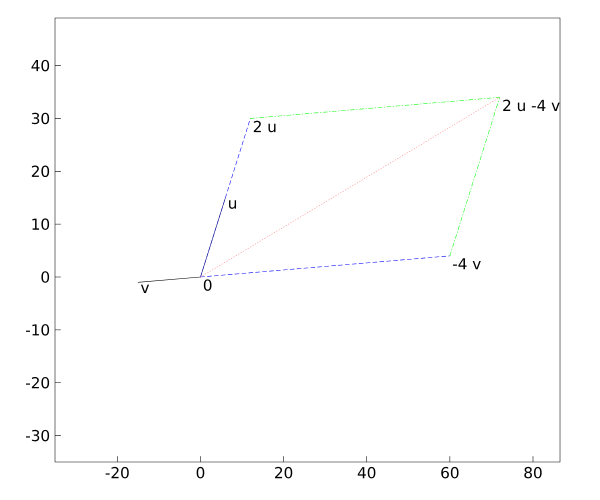 The width and height of the screenshot is (600, 500). What do you see at coordinates (38, 382) in the screenshot?
I see `y-tick-label: -20` at bounding box center [38, 382].